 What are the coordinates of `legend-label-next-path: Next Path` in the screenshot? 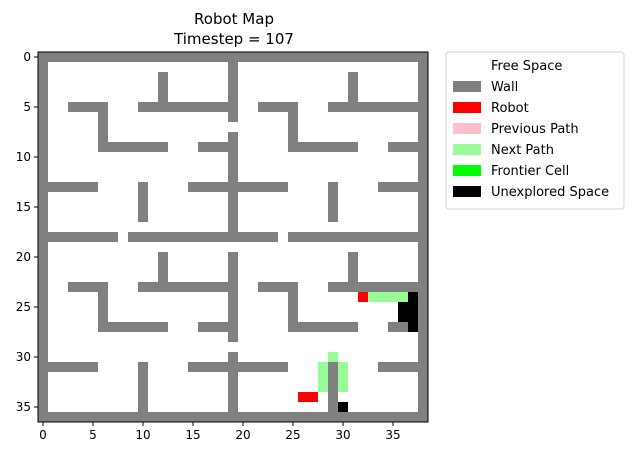 It's located at (522, 150).